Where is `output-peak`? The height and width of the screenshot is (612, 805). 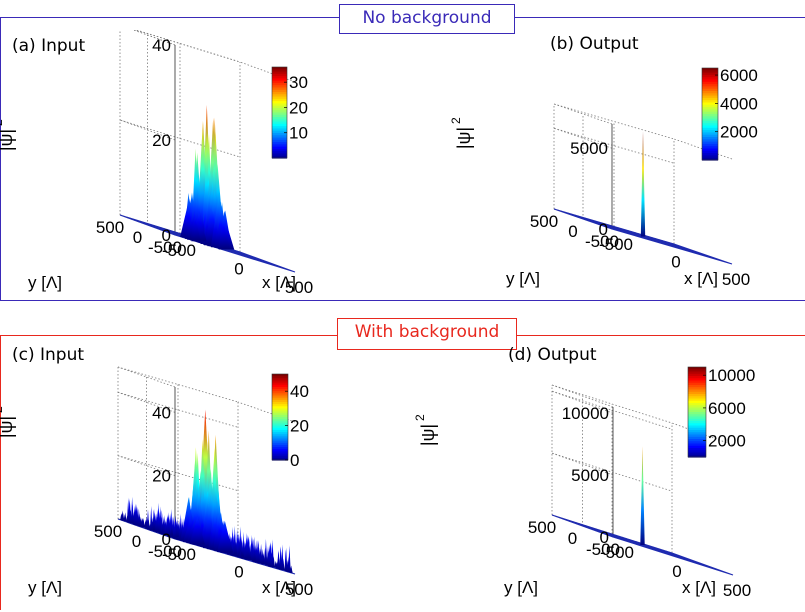 output-peak is located at coordinates (643, 184).